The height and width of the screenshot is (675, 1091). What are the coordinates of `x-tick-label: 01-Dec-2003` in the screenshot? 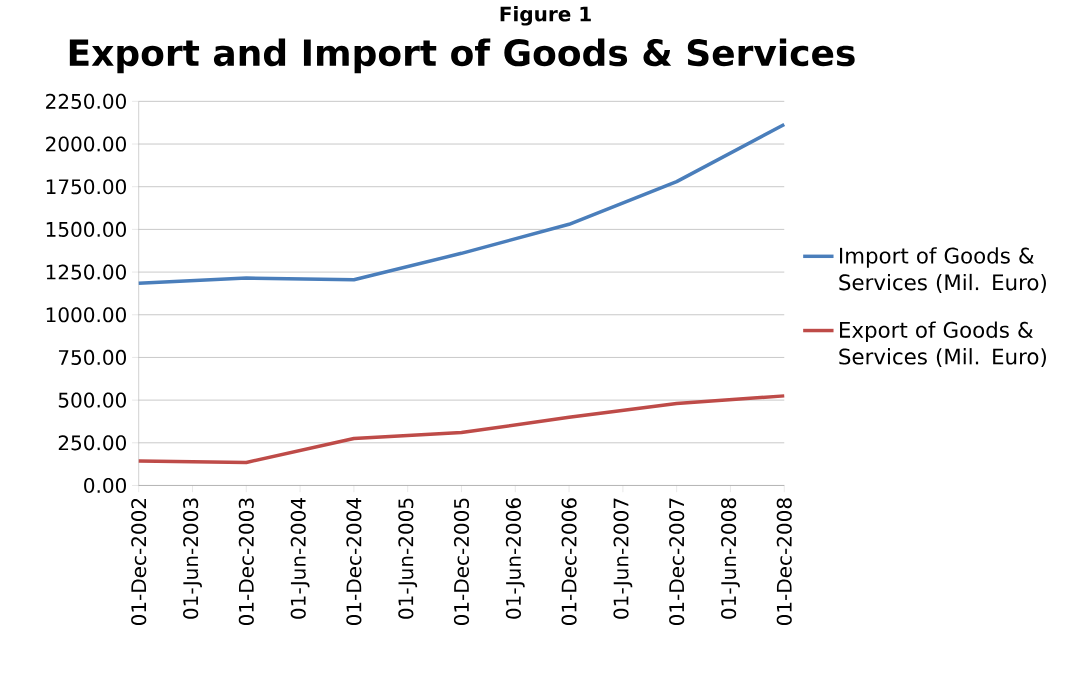 It's located at (246, 562).